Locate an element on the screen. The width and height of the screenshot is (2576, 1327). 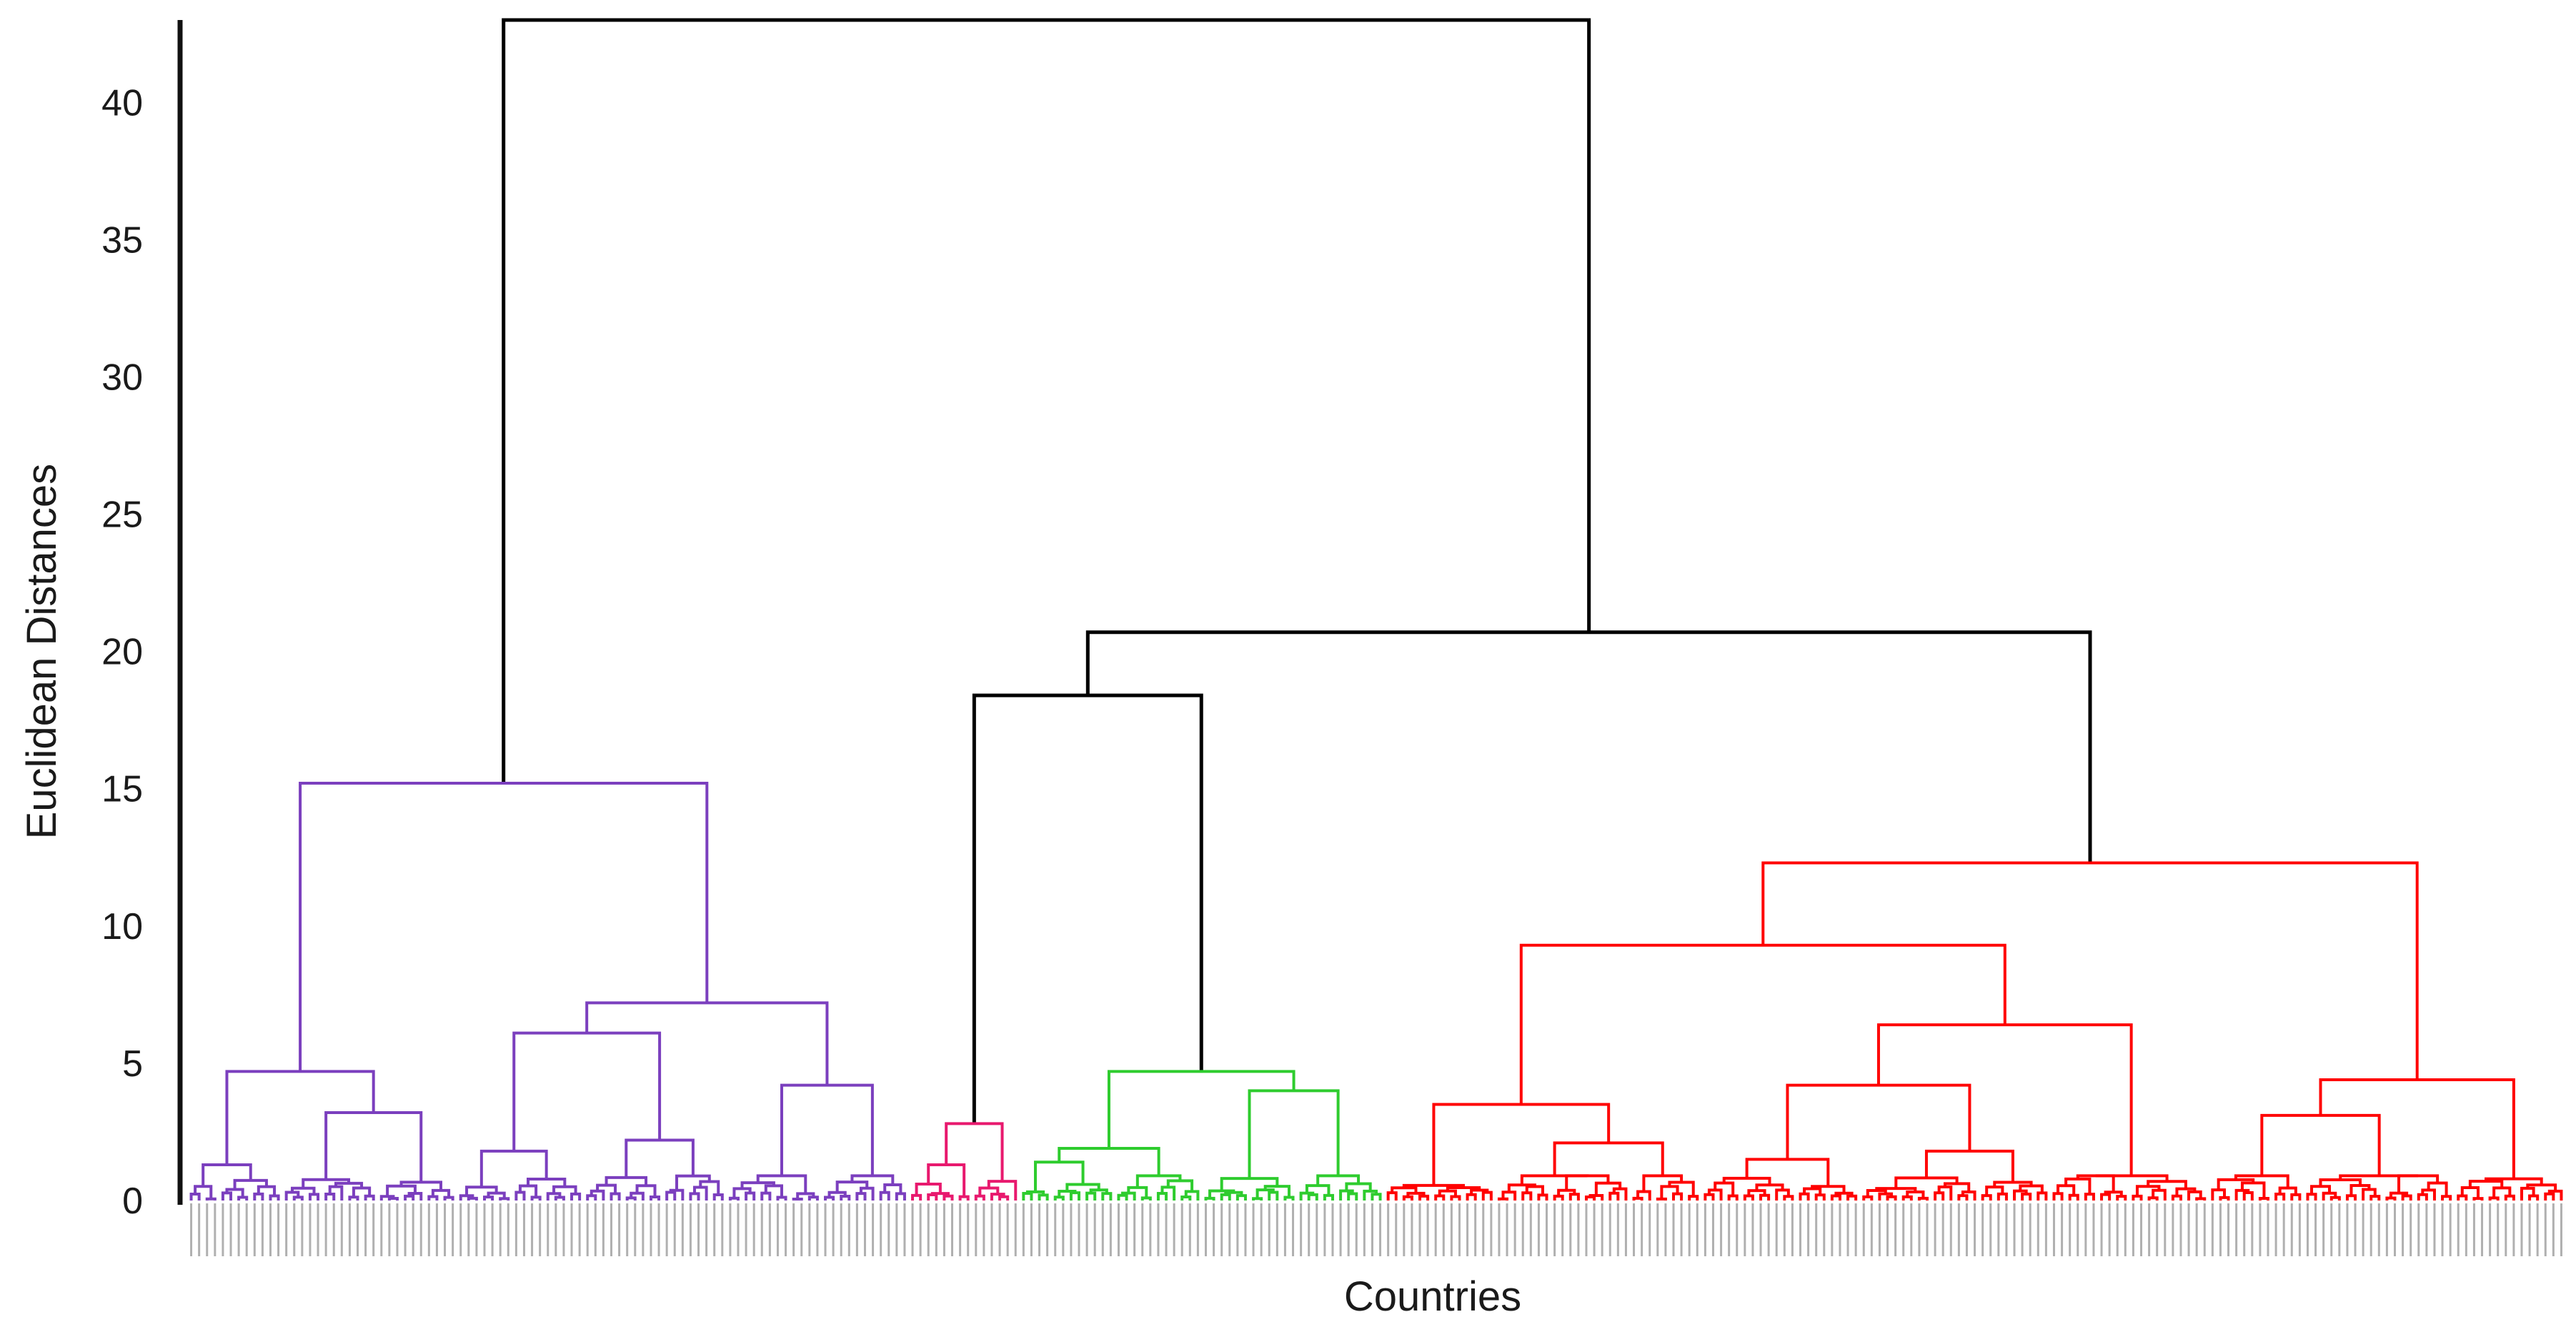
y-tick-label: 10 is located at coordinates (122, 927).